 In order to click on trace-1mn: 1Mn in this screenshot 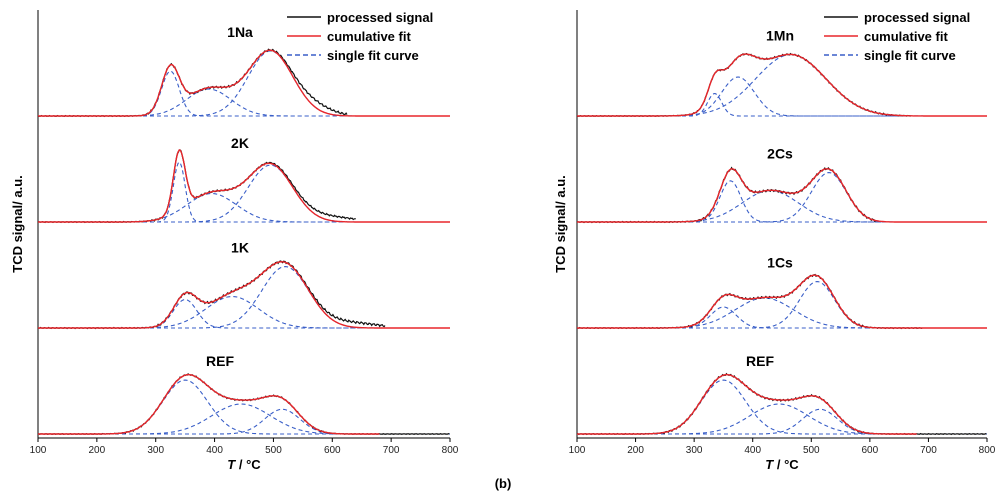, I will do `click(781, 72)`.